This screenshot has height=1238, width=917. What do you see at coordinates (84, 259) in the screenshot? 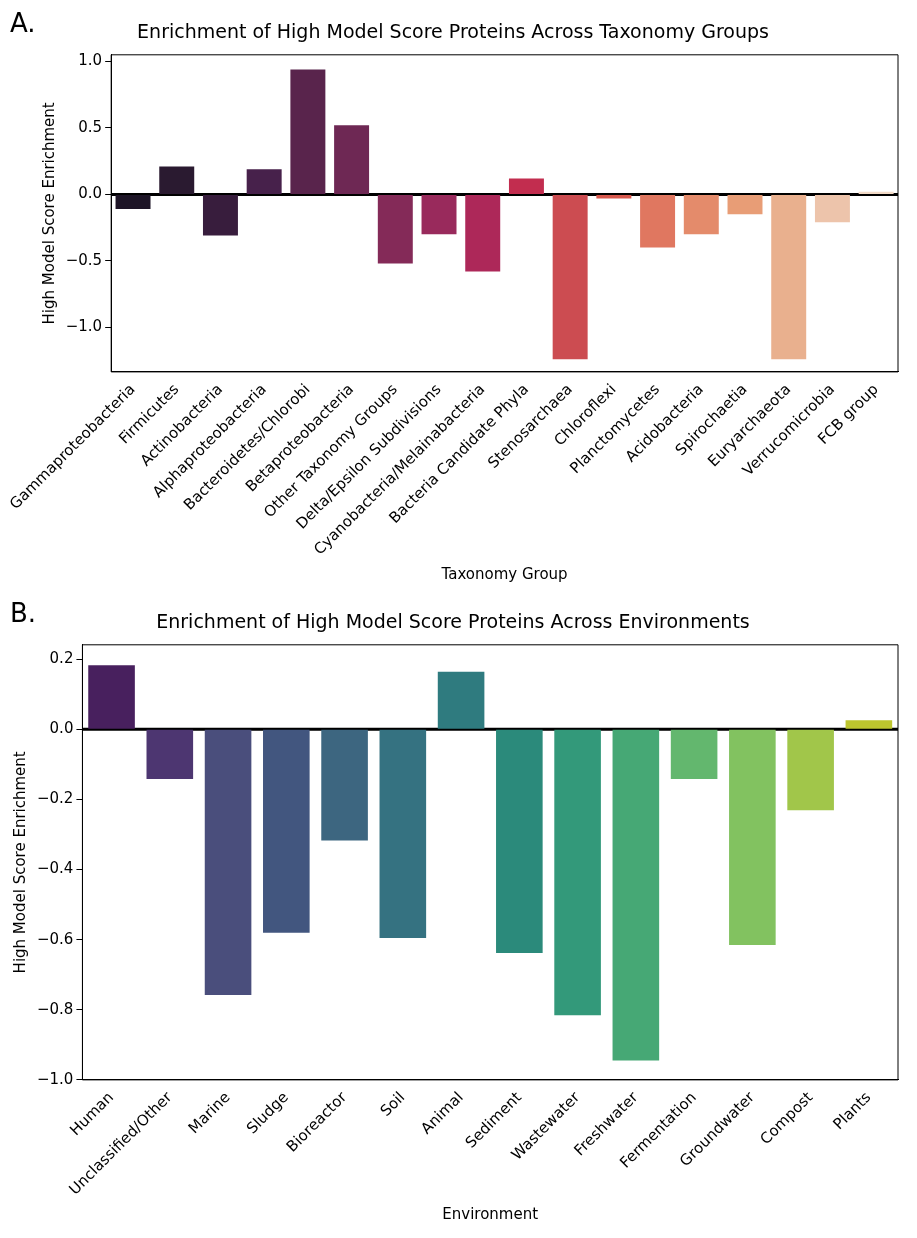
I see `y-tick-label: −0.5` at bounding box center [84, 259].